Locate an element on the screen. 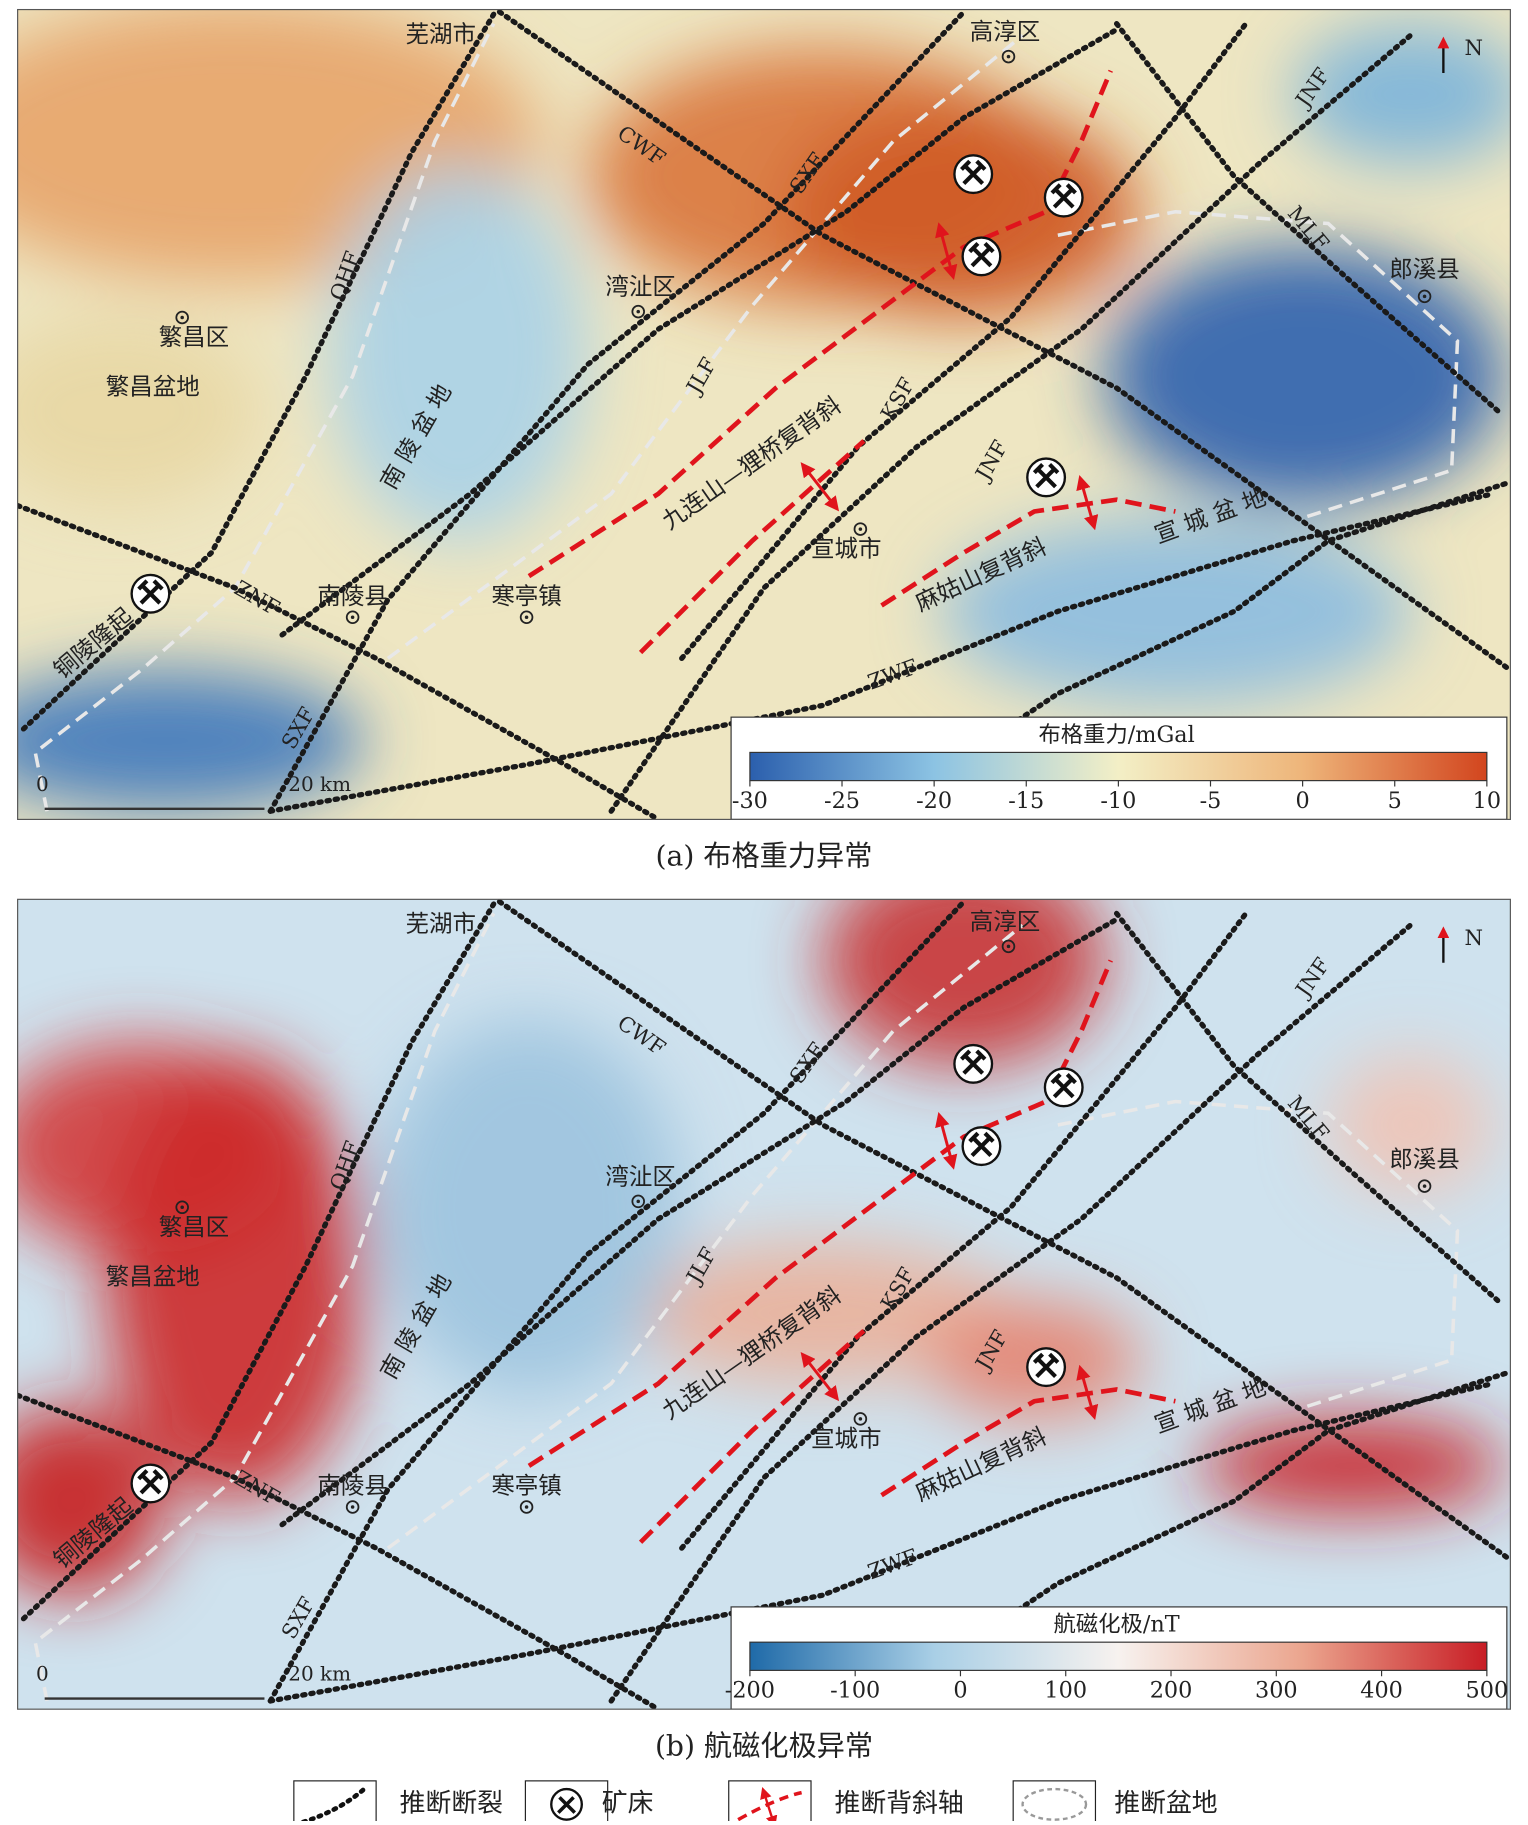 The width and height of the screenshot is (1528, 1825). colorbar-tick-label: -200 is located at coordinates (750, 1691).